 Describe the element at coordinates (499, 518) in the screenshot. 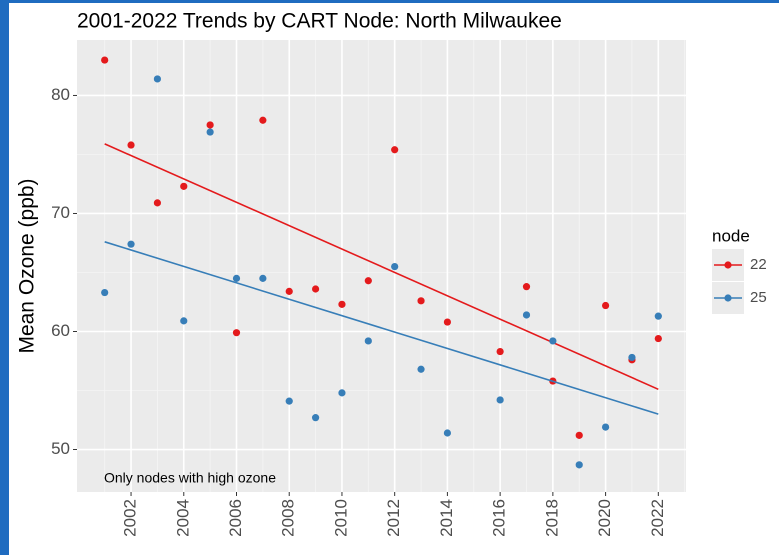

I see `x-tick-label: 2016` at that location.